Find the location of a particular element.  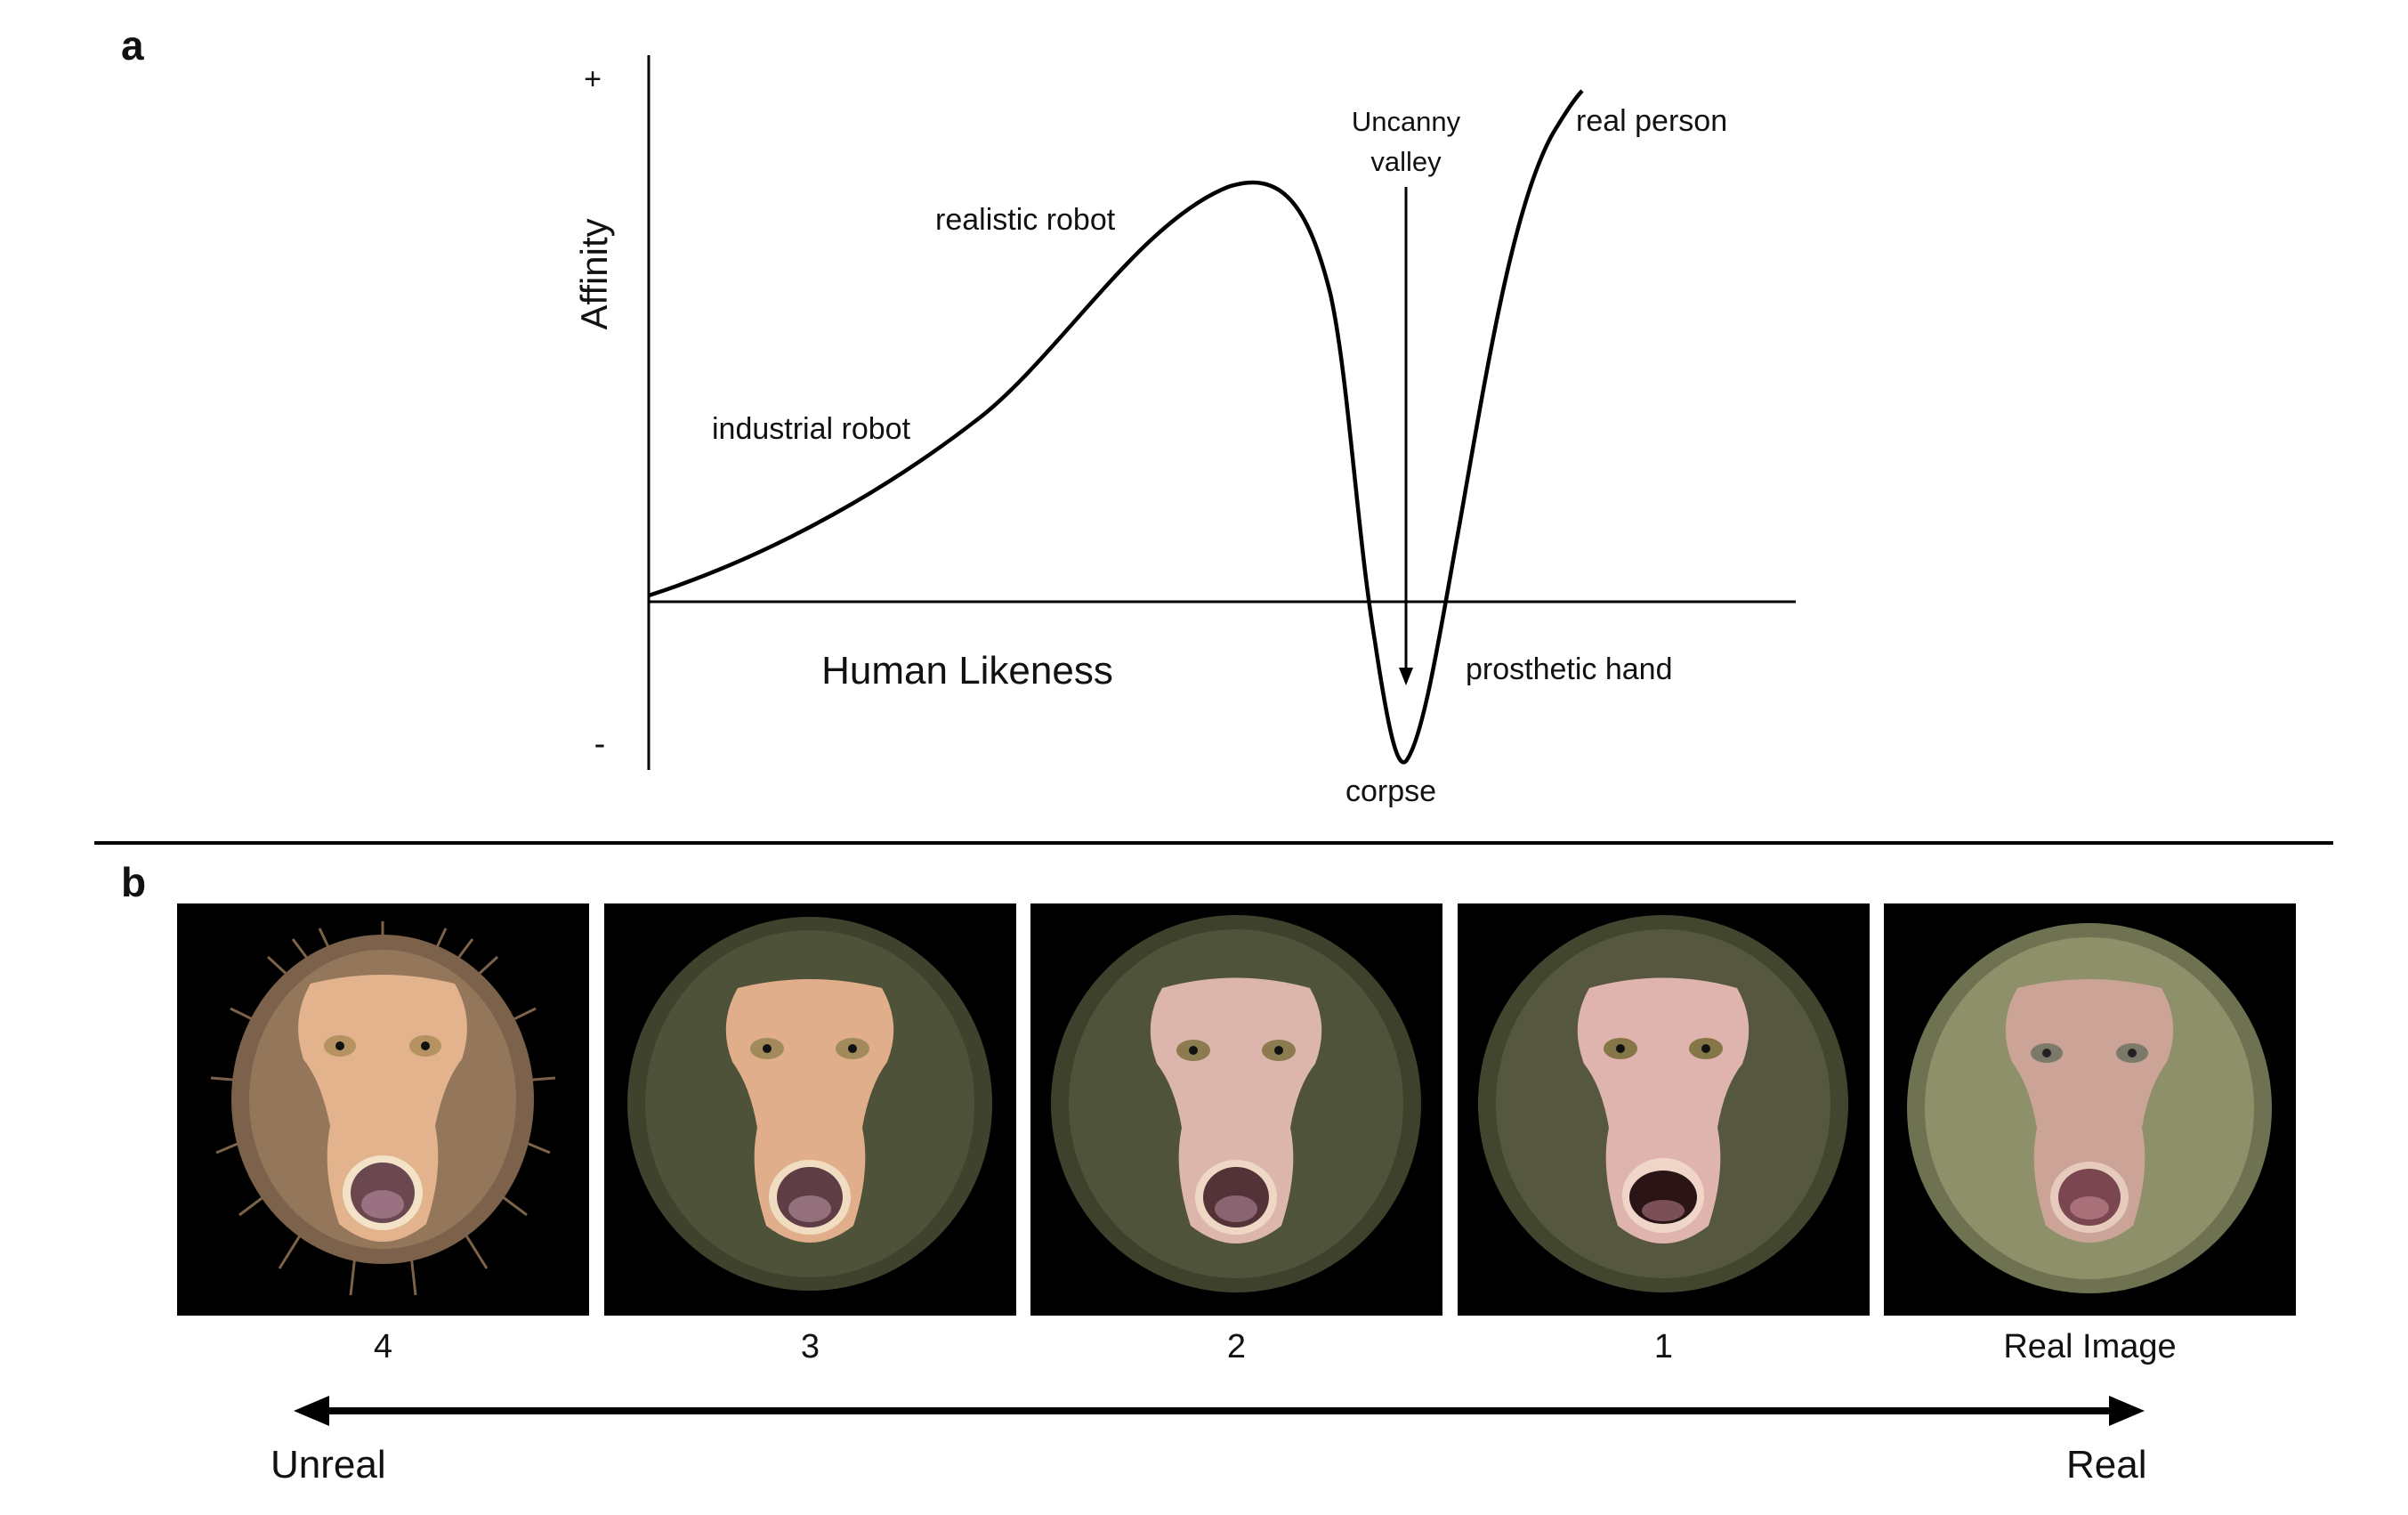

annotation-uncanny-valley-line2: valley is located at coordinates (1406, 161).